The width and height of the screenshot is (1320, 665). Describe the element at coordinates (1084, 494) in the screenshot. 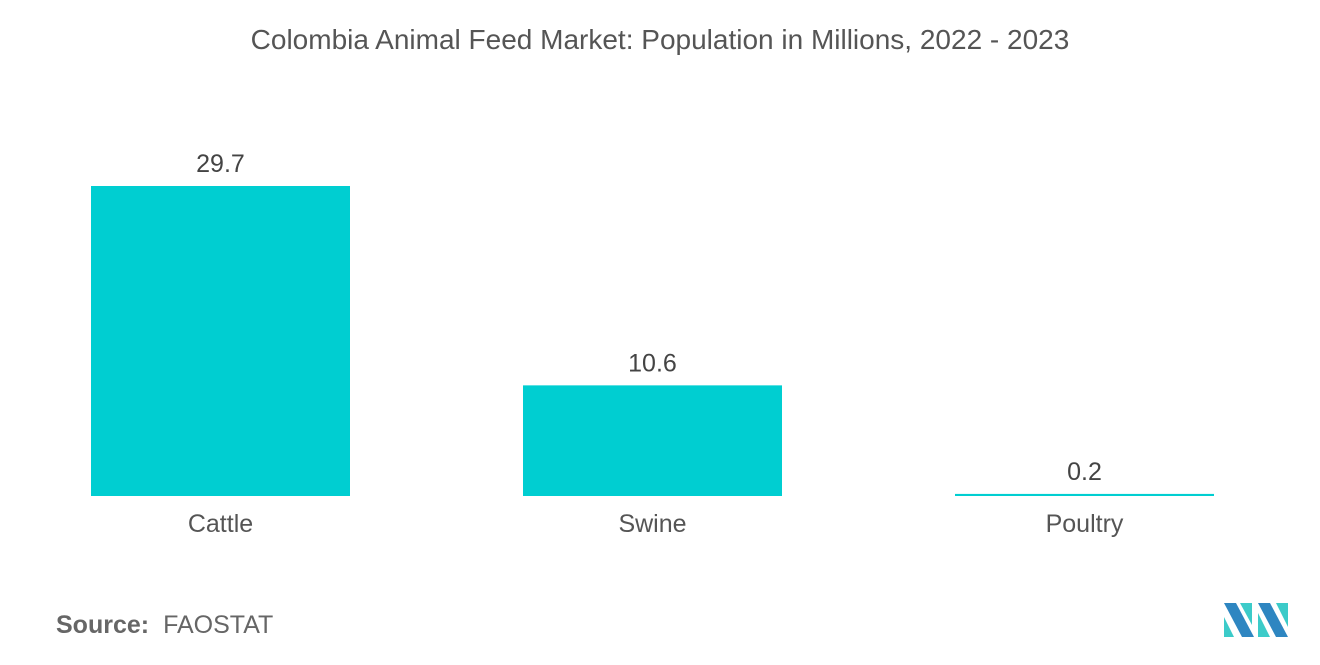

I see `bar-poultry` at that location.